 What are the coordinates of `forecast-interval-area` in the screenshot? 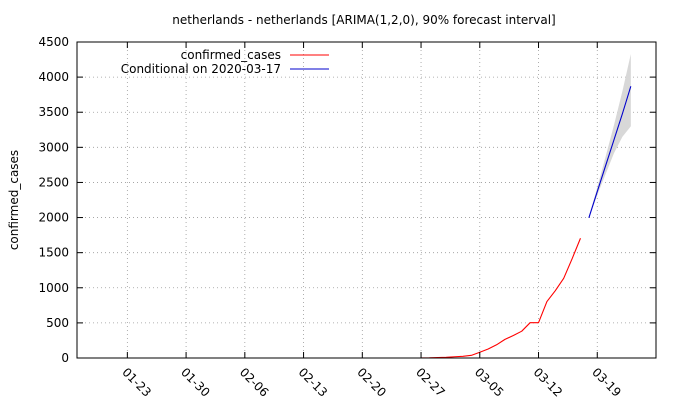 It's located at (609, 136).